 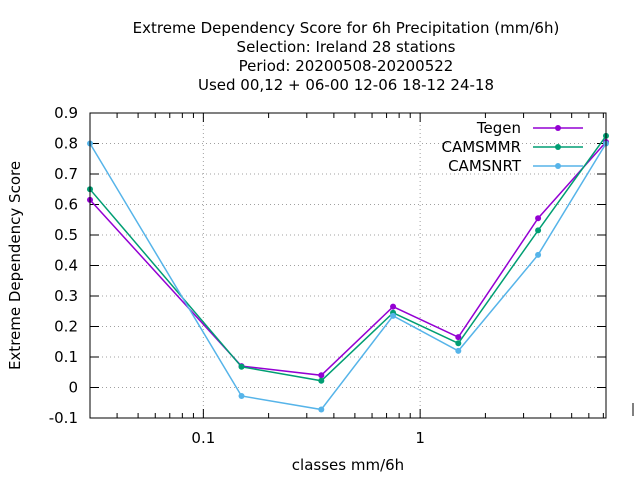 What do you see at coordinates (203, 438) in the screenshot?
I see `x-tick-label: 0.1` at bounding box center [203, 438].